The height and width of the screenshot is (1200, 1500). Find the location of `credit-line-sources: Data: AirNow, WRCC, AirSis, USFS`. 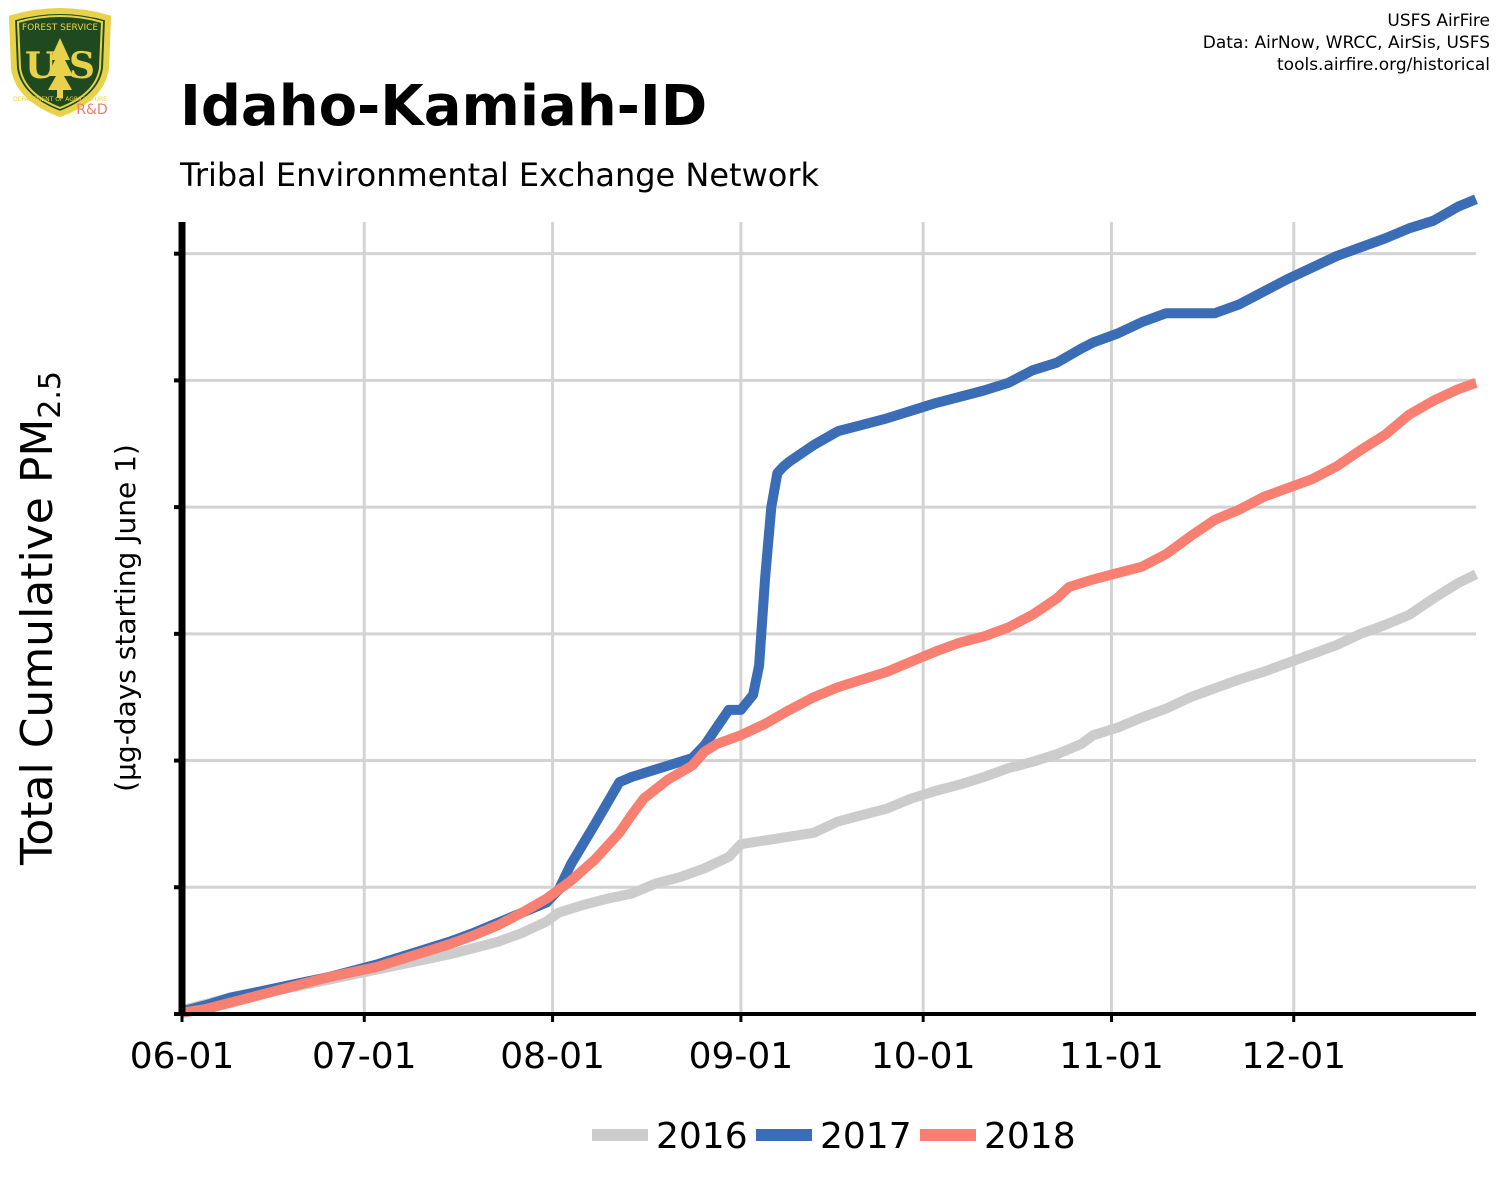

credit-line-sources: Data: AirNow, WRCC, AirSis, USFS is located at coordinates (1346, 43).